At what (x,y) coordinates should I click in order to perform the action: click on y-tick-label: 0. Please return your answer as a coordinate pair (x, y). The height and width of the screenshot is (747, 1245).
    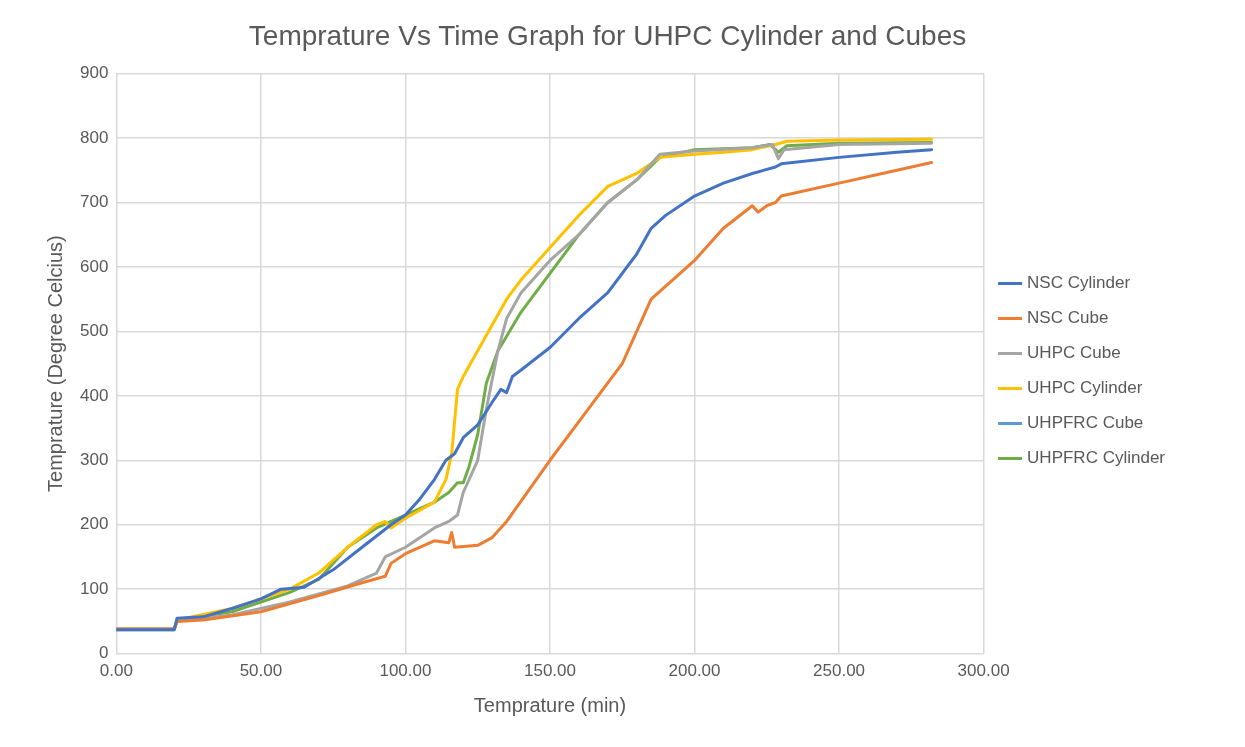
    Looking at the image, I should click on (103, 653).